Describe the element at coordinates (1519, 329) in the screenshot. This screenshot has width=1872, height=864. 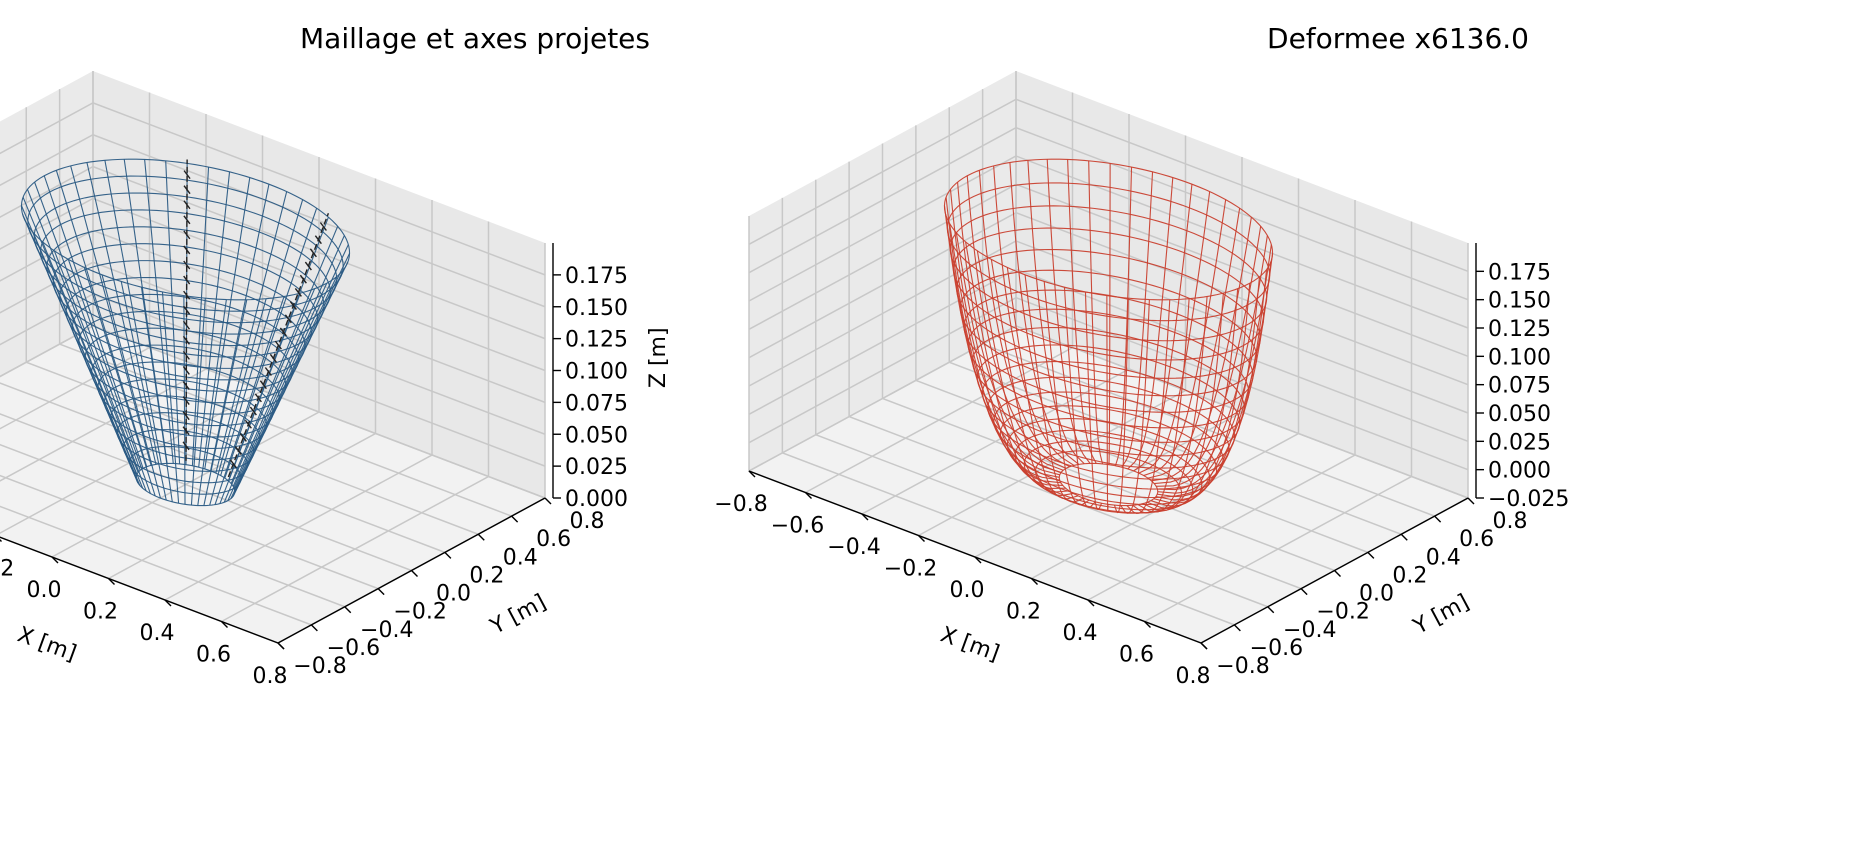
I see `z-tick-label: 0.125` at that location.